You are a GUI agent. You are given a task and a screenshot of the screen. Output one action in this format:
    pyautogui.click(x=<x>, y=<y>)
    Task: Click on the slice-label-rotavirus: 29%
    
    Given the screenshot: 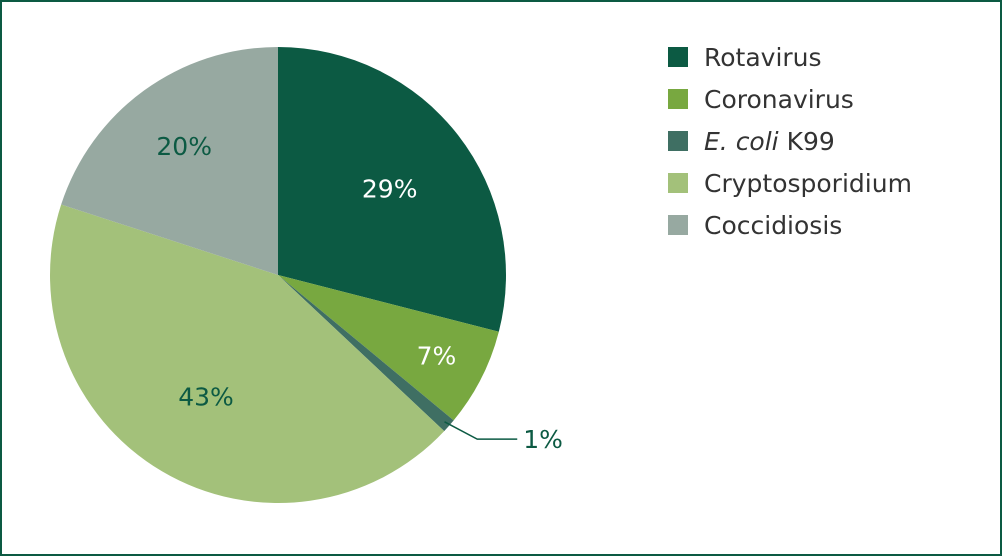 What is the action you would take?
    pyautogui.click(x=390, y=188)
    